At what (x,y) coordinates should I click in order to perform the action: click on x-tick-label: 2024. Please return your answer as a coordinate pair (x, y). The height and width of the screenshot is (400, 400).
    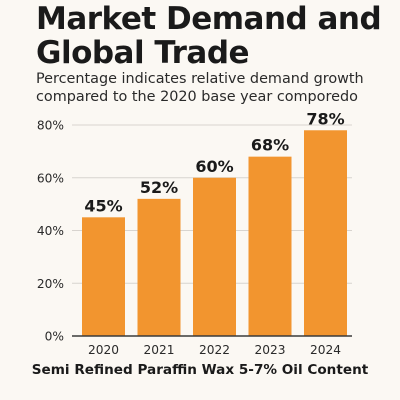
    Looking at the image, I should click on (325, 350).